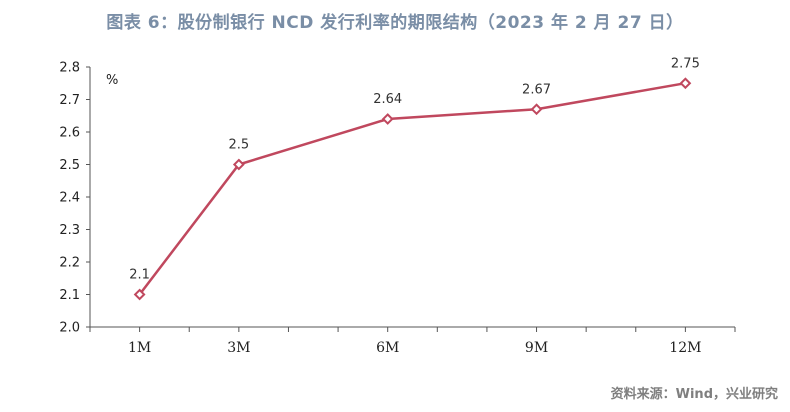  I want to click on y-tick-label: 2.7, so click(69, 100).